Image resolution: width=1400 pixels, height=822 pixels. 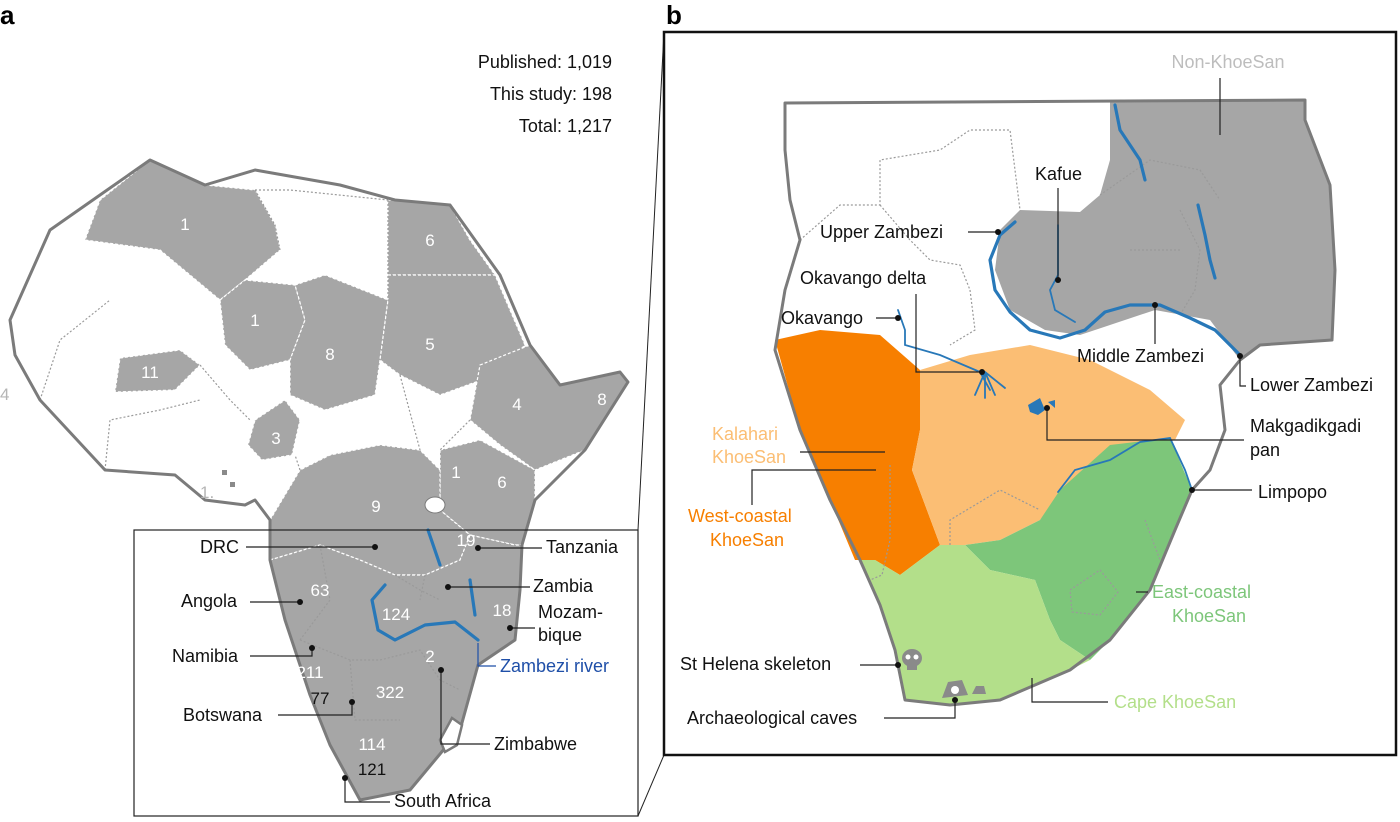 What do you see at coordinates (1078, 549) in the screenshot?
I see `region-east-coastal` at bounding box center [1078, 549].